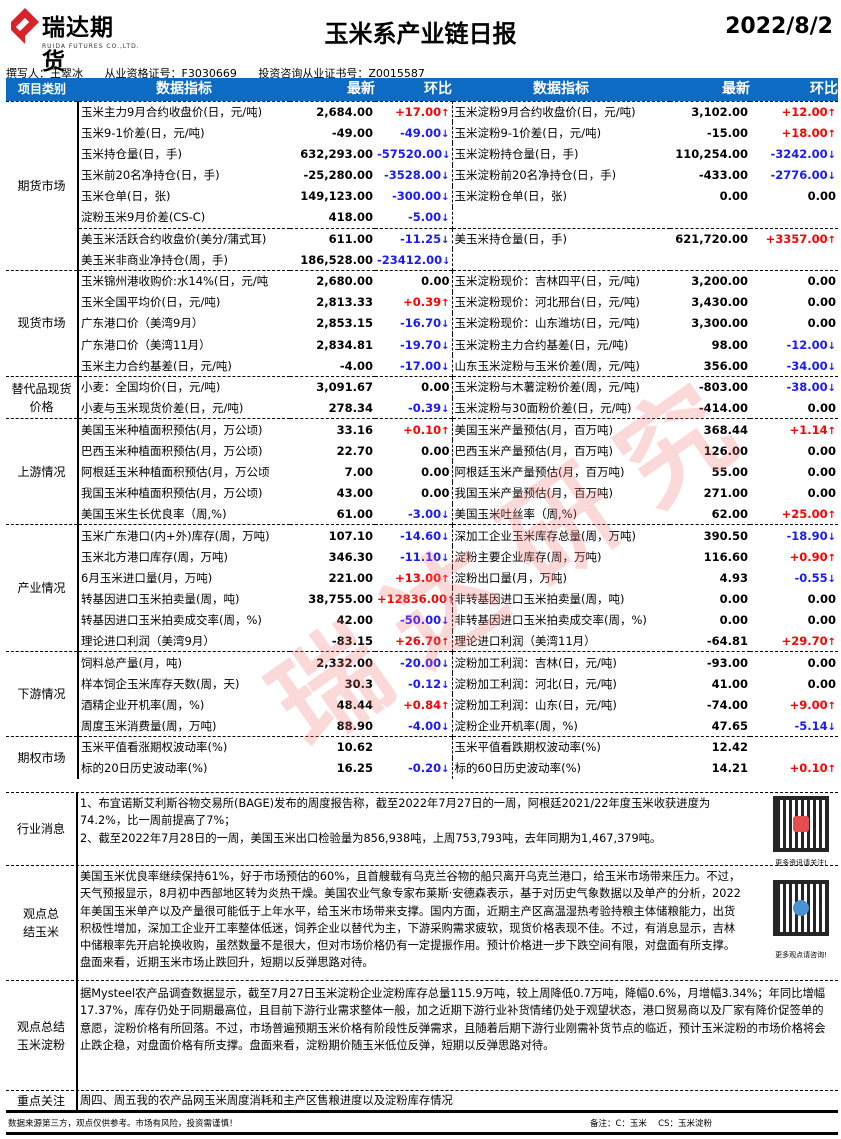 The height and width of the screenshot is (1139, 841). What do you see at coordinates (184, 111) in the screenshot?
I see `indicator-name: 玉米主力9月合约收盘价(日，元/吨)` at bounding box center [184, 111].